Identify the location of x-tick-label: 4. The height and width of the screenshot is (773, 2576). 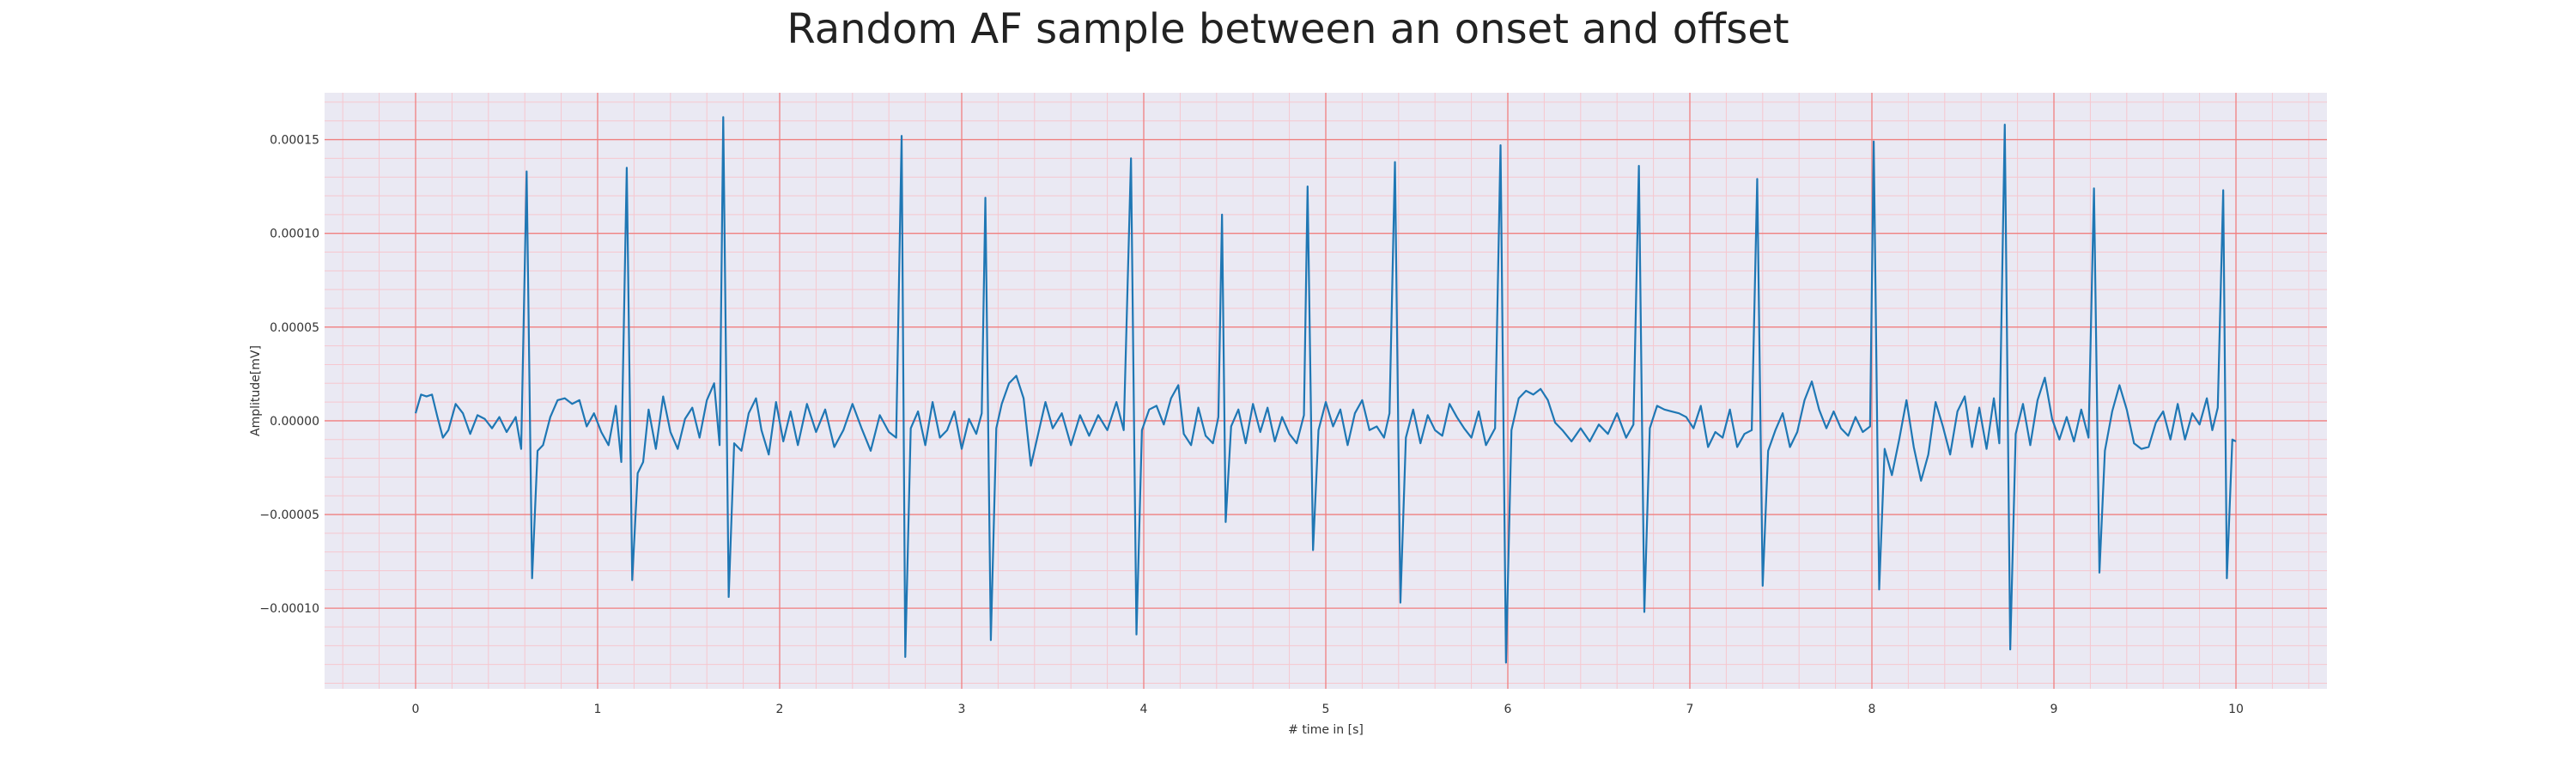
(1144, 709).